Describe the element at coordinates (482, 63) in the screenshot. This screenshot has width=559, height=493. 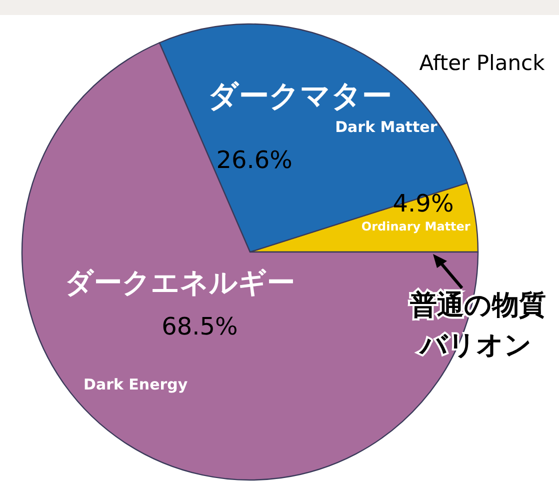
I see `annotation: After Planck` at that location.